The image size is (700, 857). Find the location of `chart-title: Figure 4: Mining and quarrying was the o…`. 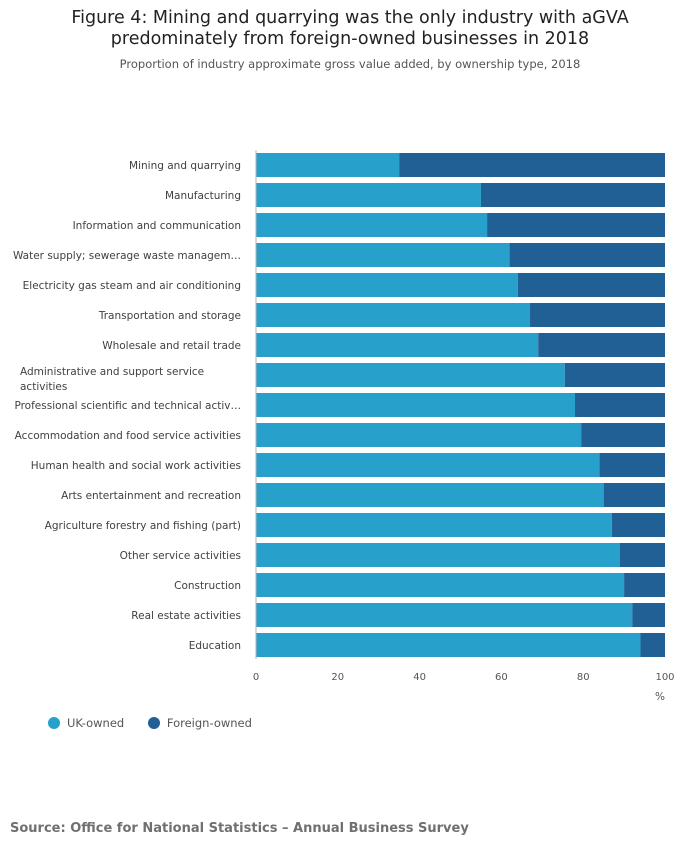

chart-title: Figure 4: Mining and quarrying was the o… is located at coordinates (350, 29).